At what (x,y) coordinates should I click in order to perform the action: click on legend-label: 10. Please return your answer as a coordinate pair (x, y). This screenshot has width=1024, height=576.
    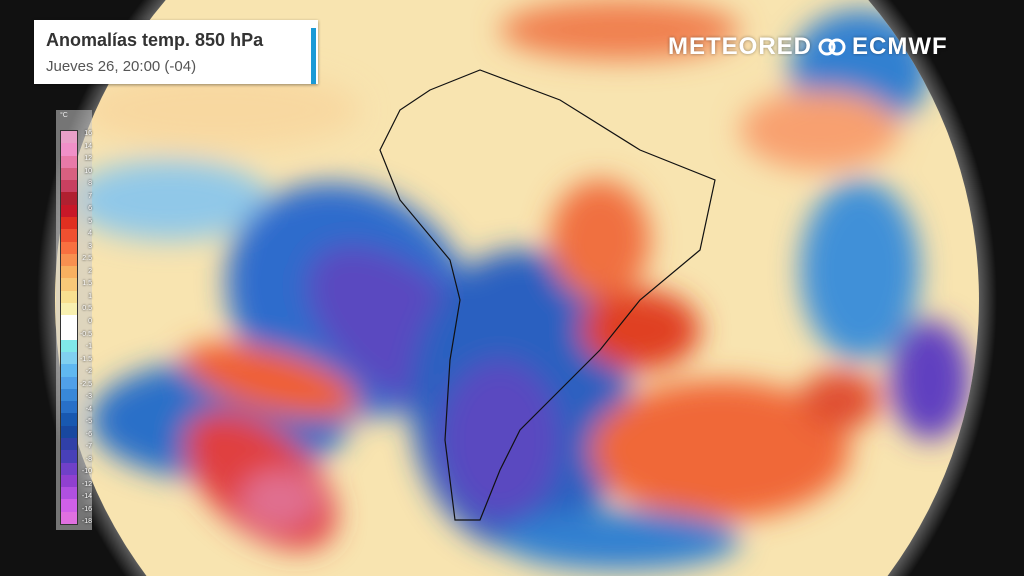
    Looking at the image, I should click on (88, 171).